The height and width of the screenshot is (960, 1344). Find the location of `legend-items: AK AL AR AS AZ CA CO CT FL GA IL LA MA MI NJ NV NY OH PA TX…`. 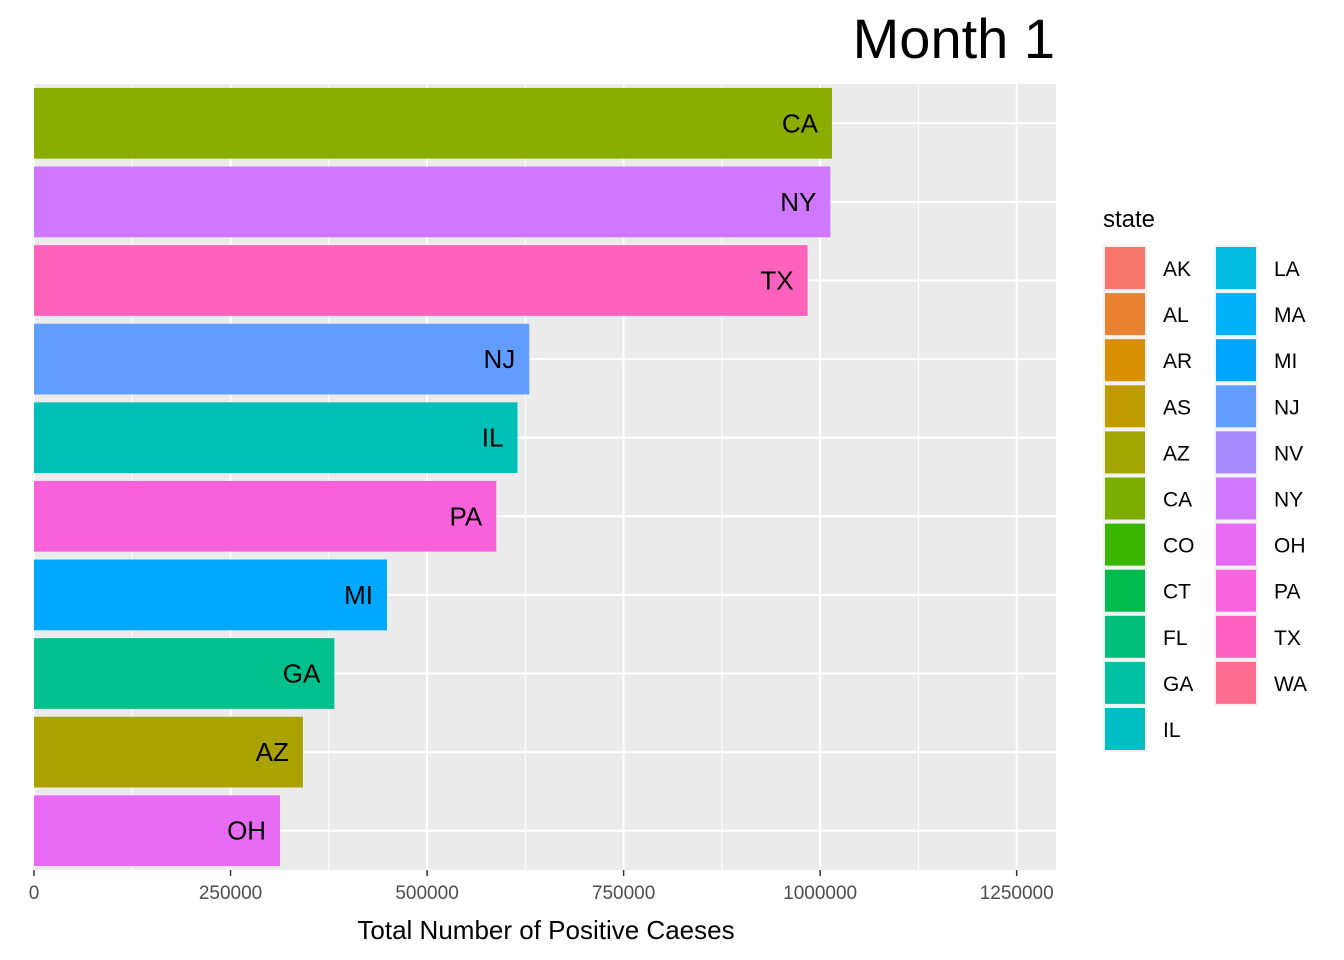

legend-items: AK AL AR AS AZ CA CO CT FL GA IL LA MA MI NJ NV NY OH PA TX… is located at coordinates (1205, 498).